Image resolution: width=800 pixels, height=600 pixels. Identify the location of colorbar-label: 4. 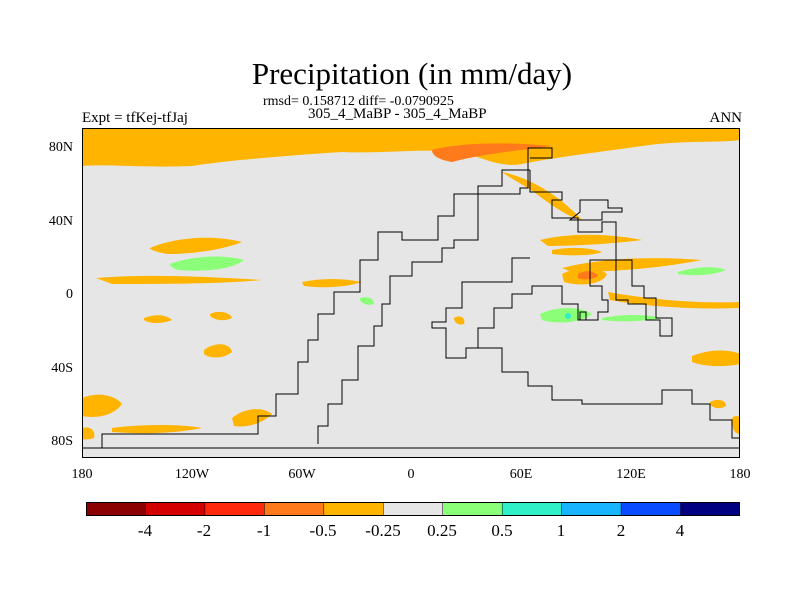
(680, 530).